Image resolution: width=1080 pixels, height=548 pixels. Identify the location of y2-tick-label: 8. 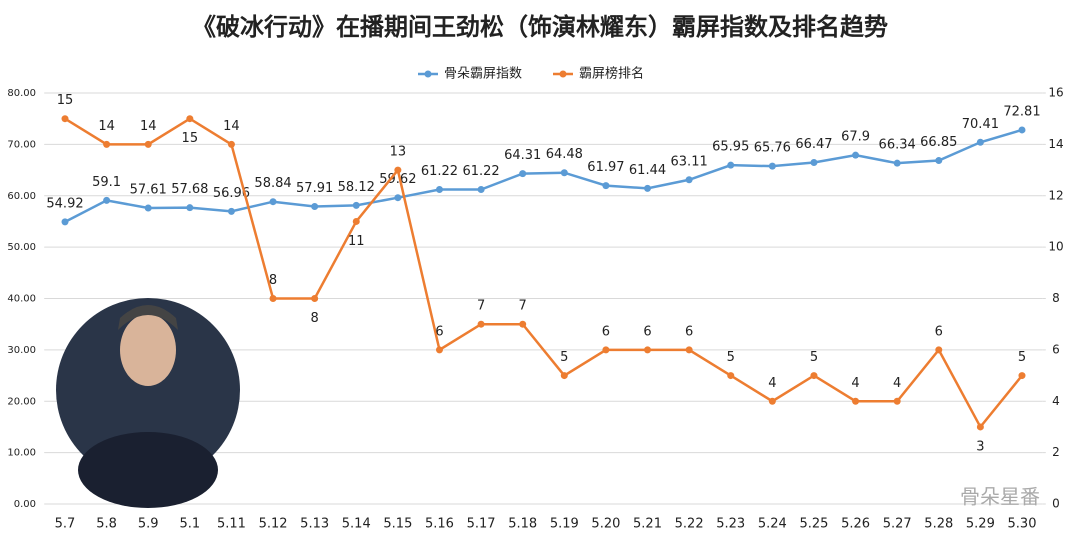
(1056, 298).